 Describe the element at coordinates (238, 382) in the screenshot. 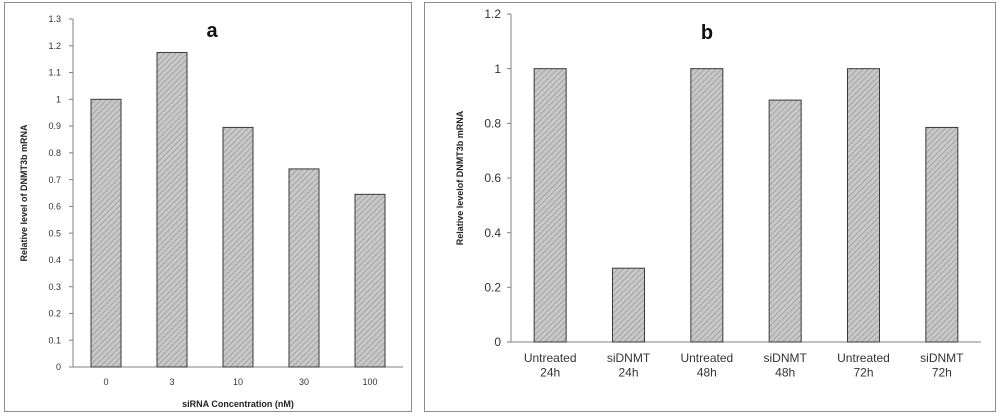

I see `x-tick-label: 10` at that location.